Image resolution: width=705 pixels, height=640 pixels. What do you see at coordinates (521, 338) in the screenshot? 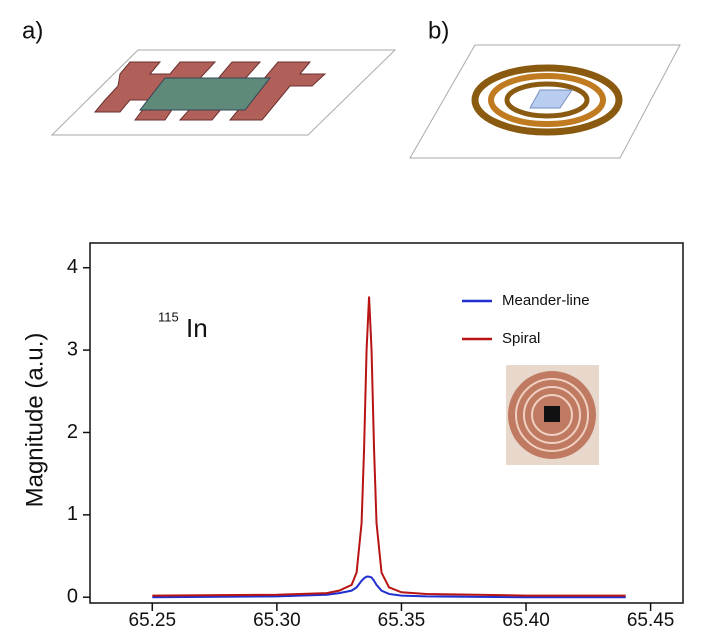
I see `legend-label: Spiral` at bounding box center [521, 338].